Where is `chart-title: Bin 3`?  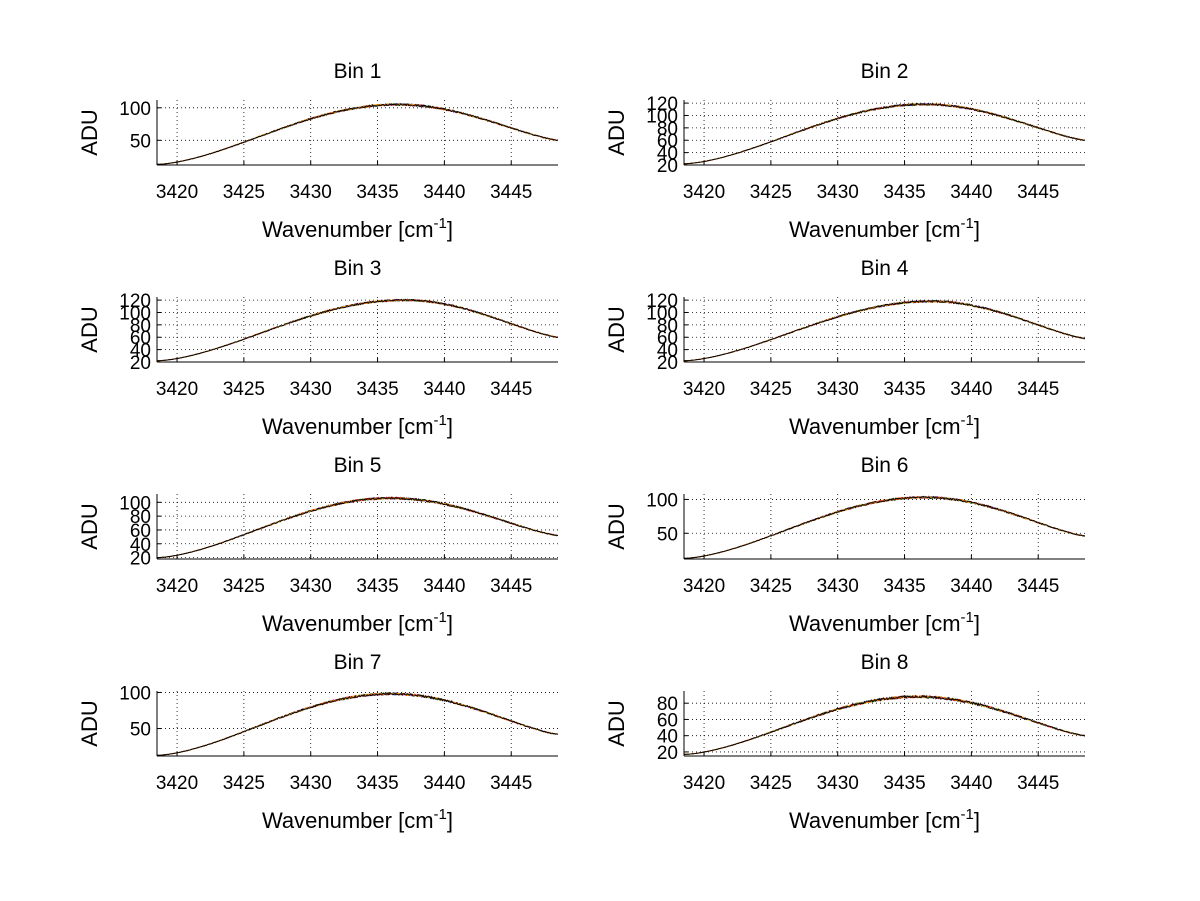 chart-title: Bin 3 is located at coordinates (358, 268).